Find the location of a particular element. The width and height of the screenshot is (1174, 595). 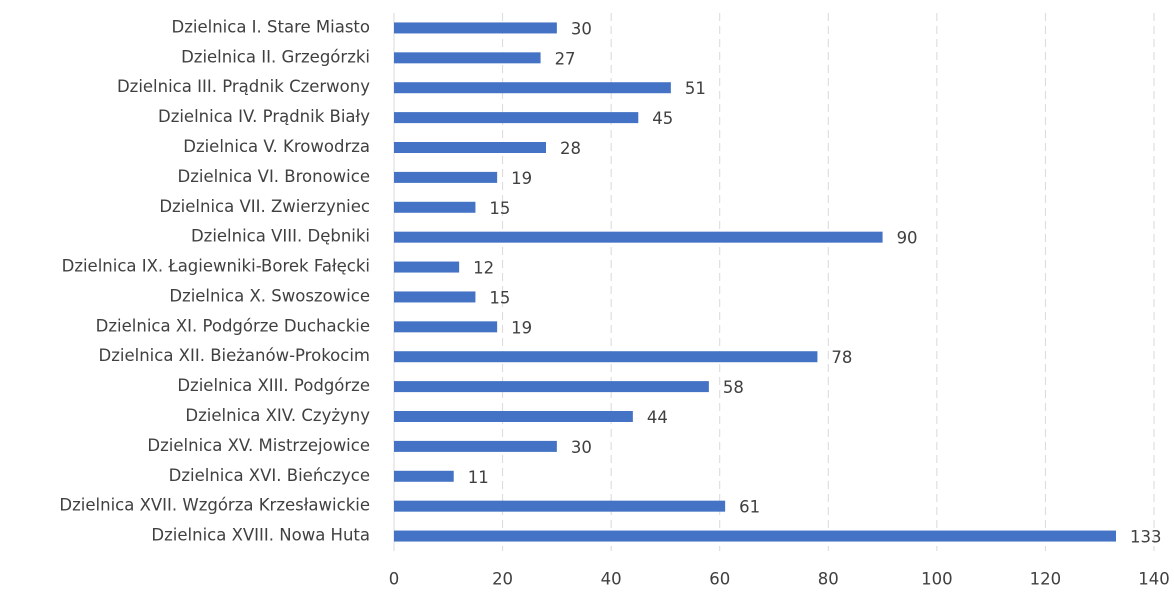

data-label: 51 is located at coordinates (695, 88).